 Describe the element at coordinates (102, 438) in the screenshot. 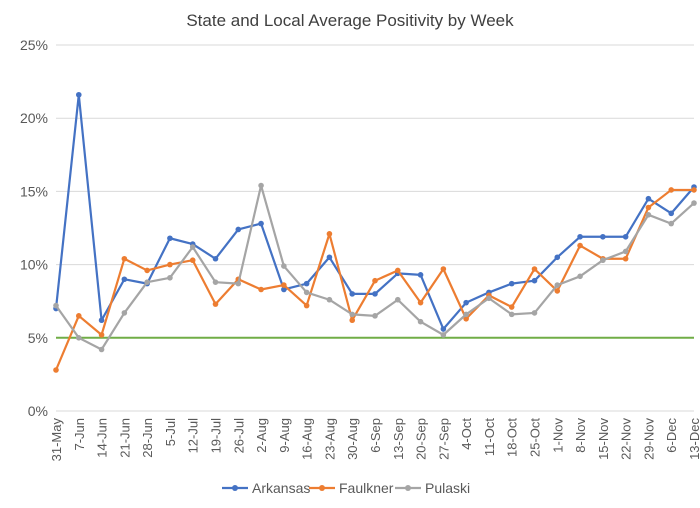

I see `x-tick-label: 14-Jun` at that location.